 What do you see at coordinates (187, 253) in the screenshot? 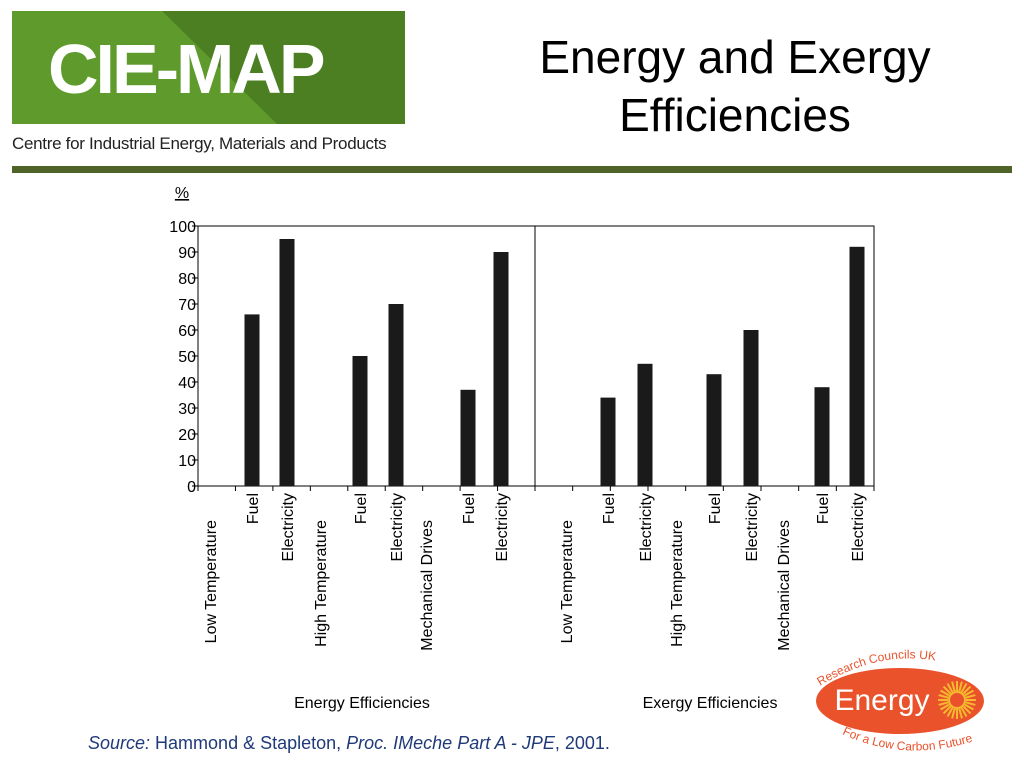
I see `y-tick-label: 90` at bounding box center [187, 253].